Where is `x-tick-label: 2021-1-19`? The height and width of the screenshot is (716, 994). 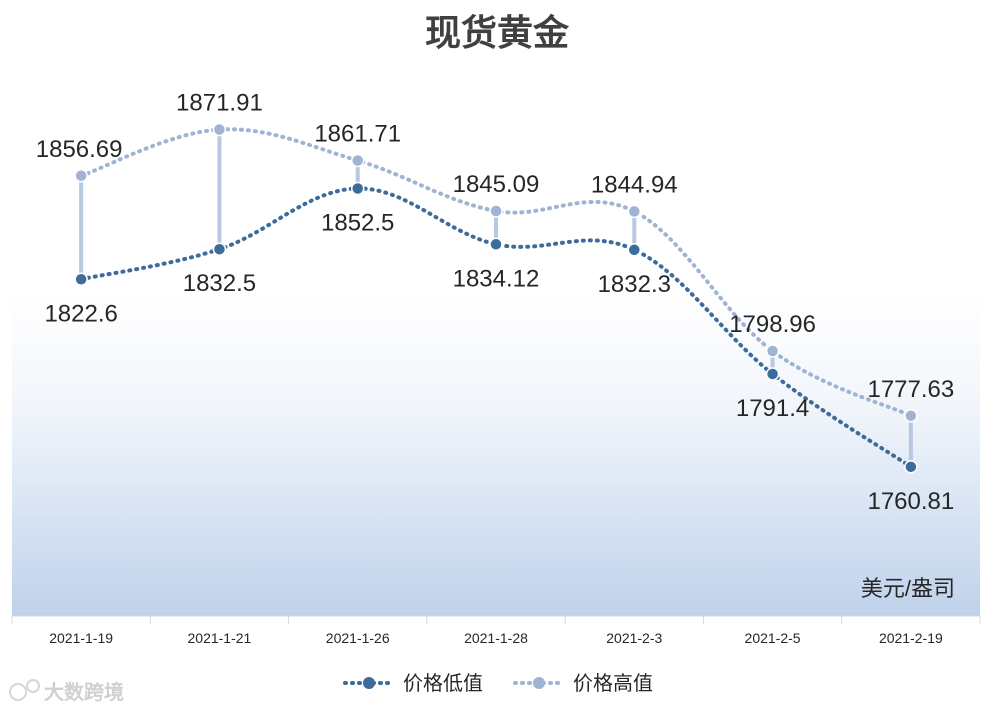 x-tick-label: 2021-1-19 is located at coordinates (81, 638).